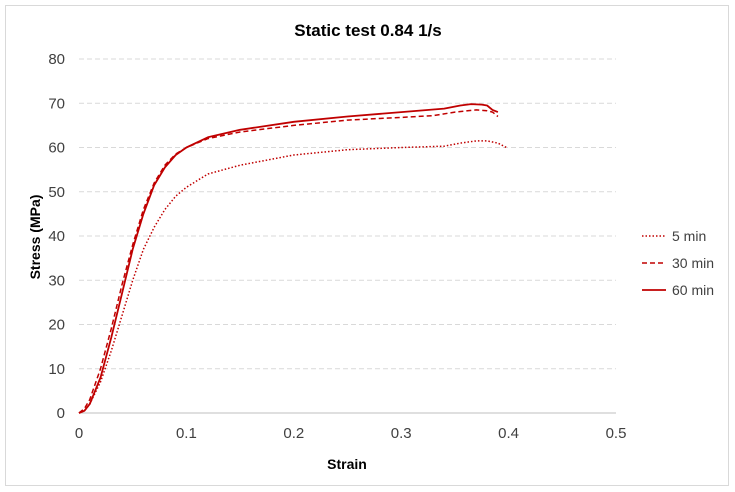 The image size is (735, 492). Describe the element at coordinates (508, 433) in the screenshot. I see `x-tick-label: 0.4` at that location.